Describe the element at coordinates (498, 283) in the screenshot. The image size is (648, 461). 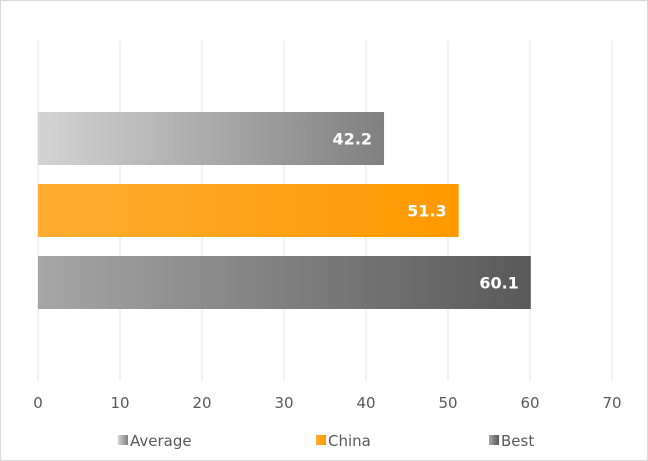
I see `data-label-best: 60.1` at that location.